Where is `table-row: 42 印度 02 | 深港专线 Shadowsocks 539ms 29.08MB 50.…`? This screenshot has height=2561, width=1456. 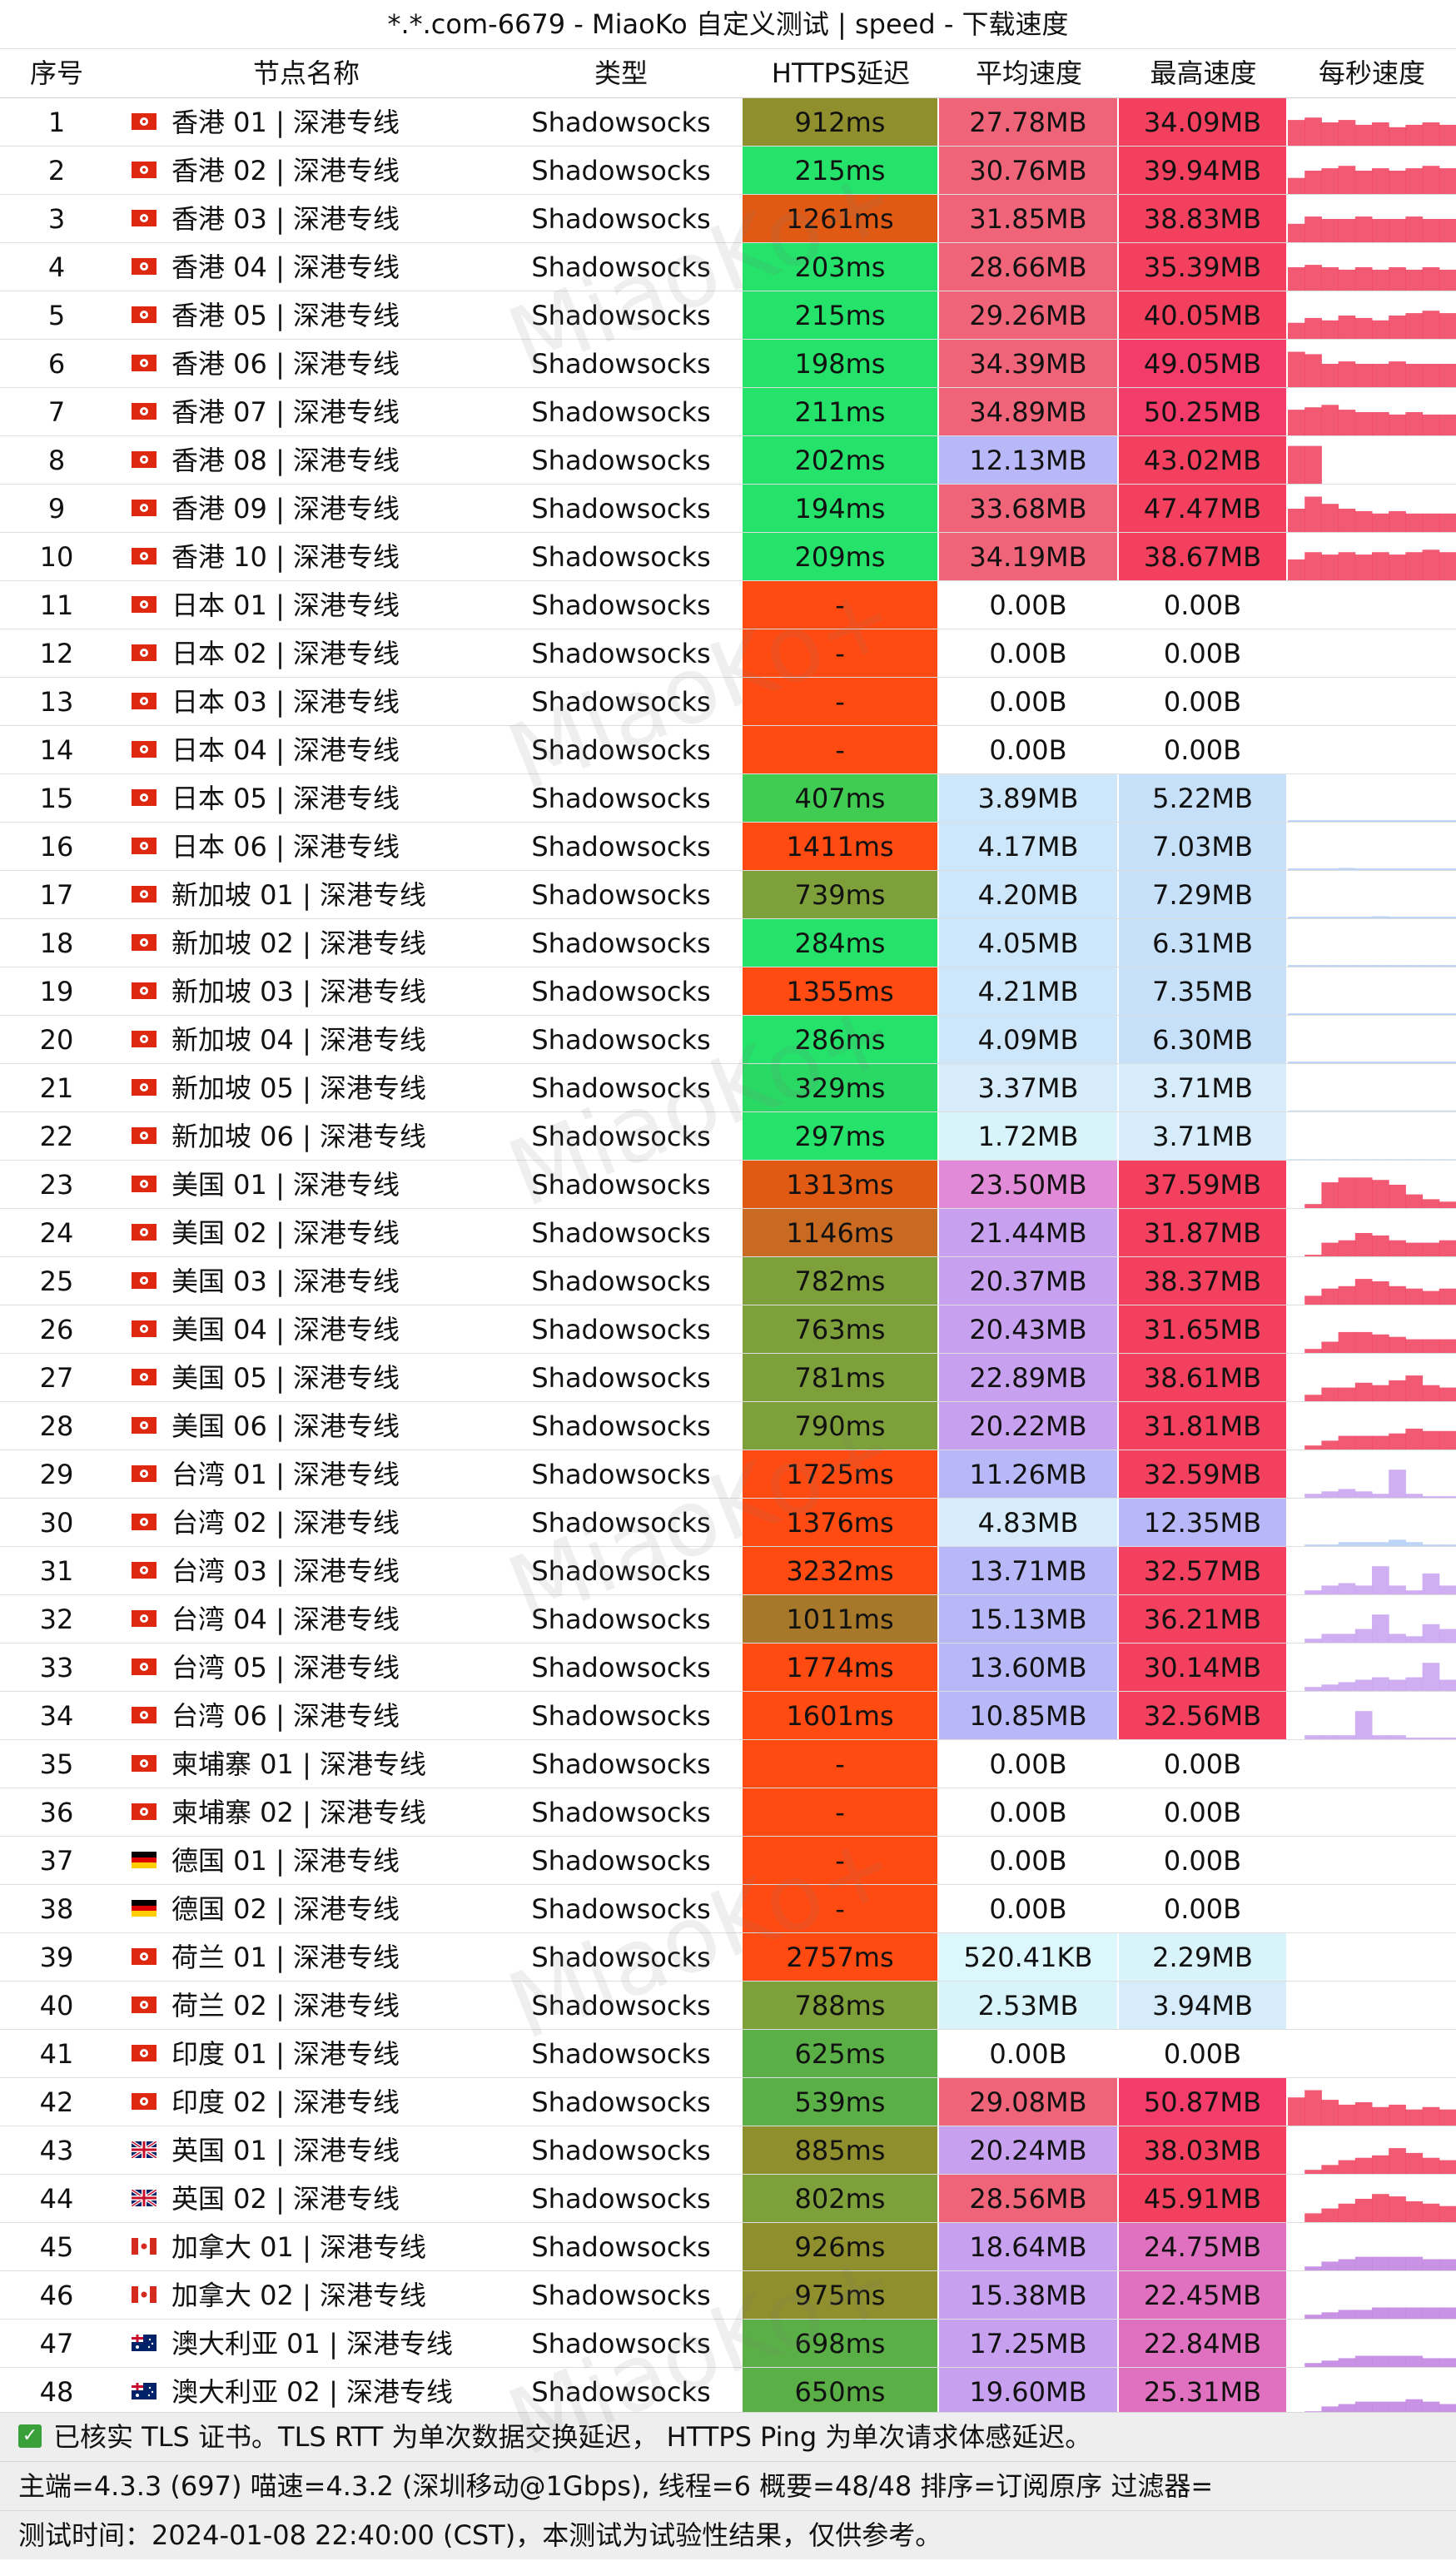 table-row: 42 印度 02 | 深港专线 Shadowsocks 539ms 29.08MB 50.… is located at coordinates (728, 2102).